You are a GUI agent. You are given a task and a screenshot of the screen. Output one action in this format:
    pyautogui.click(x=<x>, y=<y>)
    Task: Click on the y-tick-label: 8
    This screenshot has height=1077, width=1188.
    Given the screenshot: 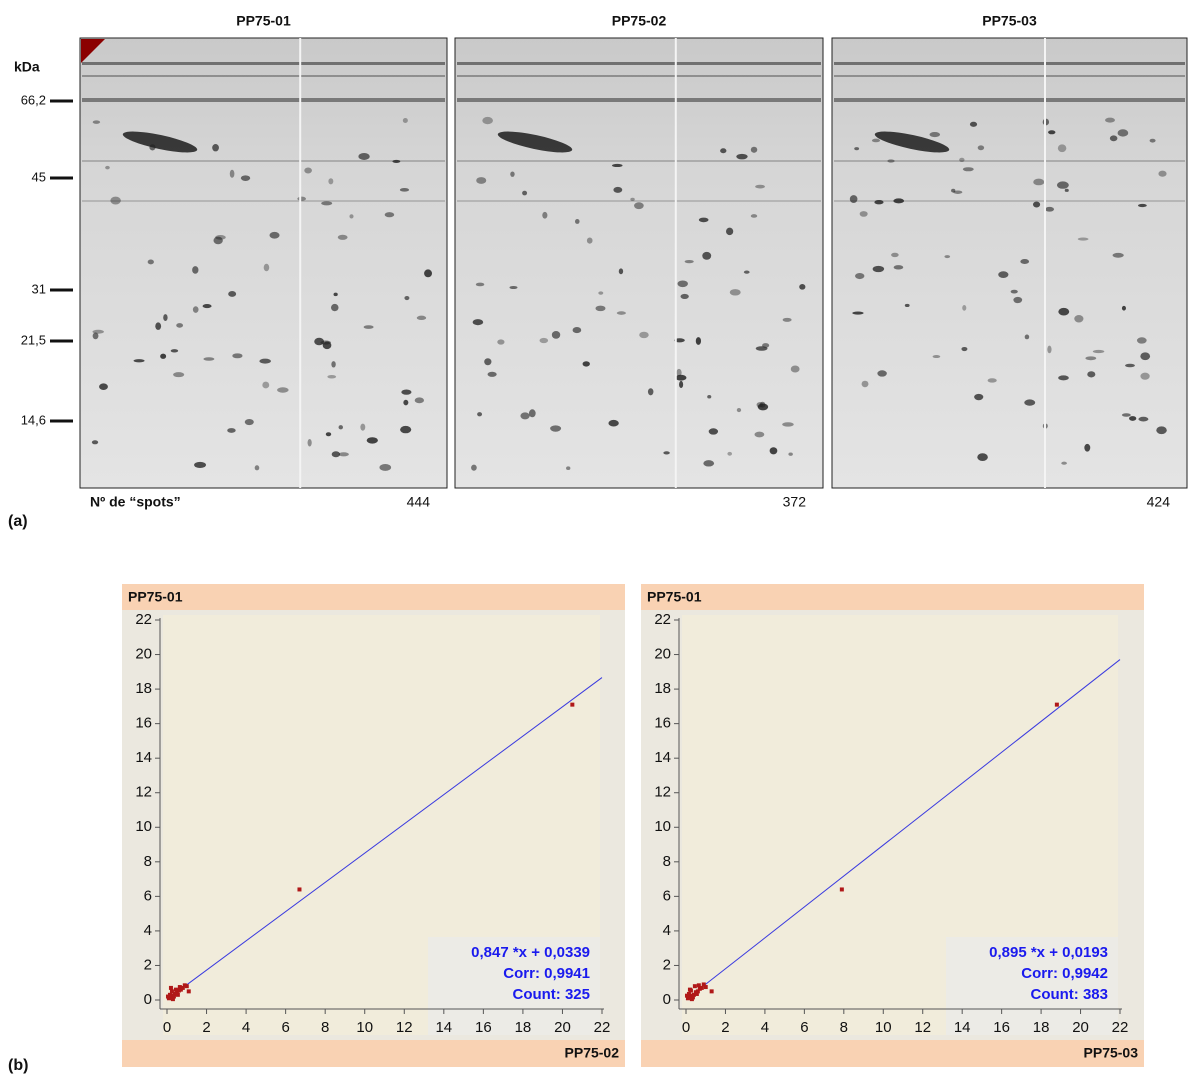 What is the action you would take?
    pyautogui.click(x=148, y=861)
    